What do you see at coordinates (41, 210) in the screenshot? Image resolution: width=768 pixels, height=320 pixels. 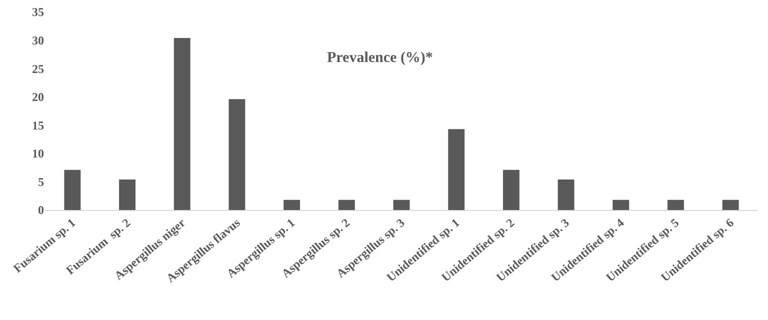 I see `y-tick-label: 0` at bounding box center [41, 210].